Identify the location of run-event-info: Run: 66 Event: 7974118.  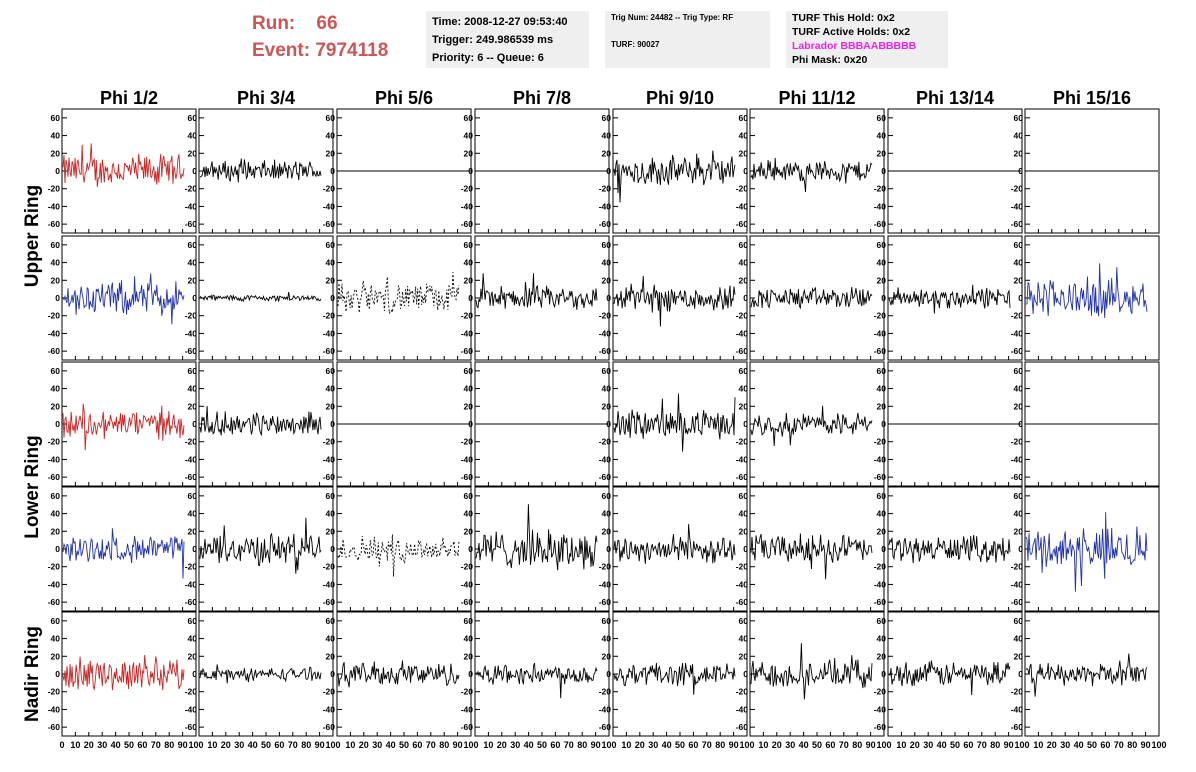
(320, 37).